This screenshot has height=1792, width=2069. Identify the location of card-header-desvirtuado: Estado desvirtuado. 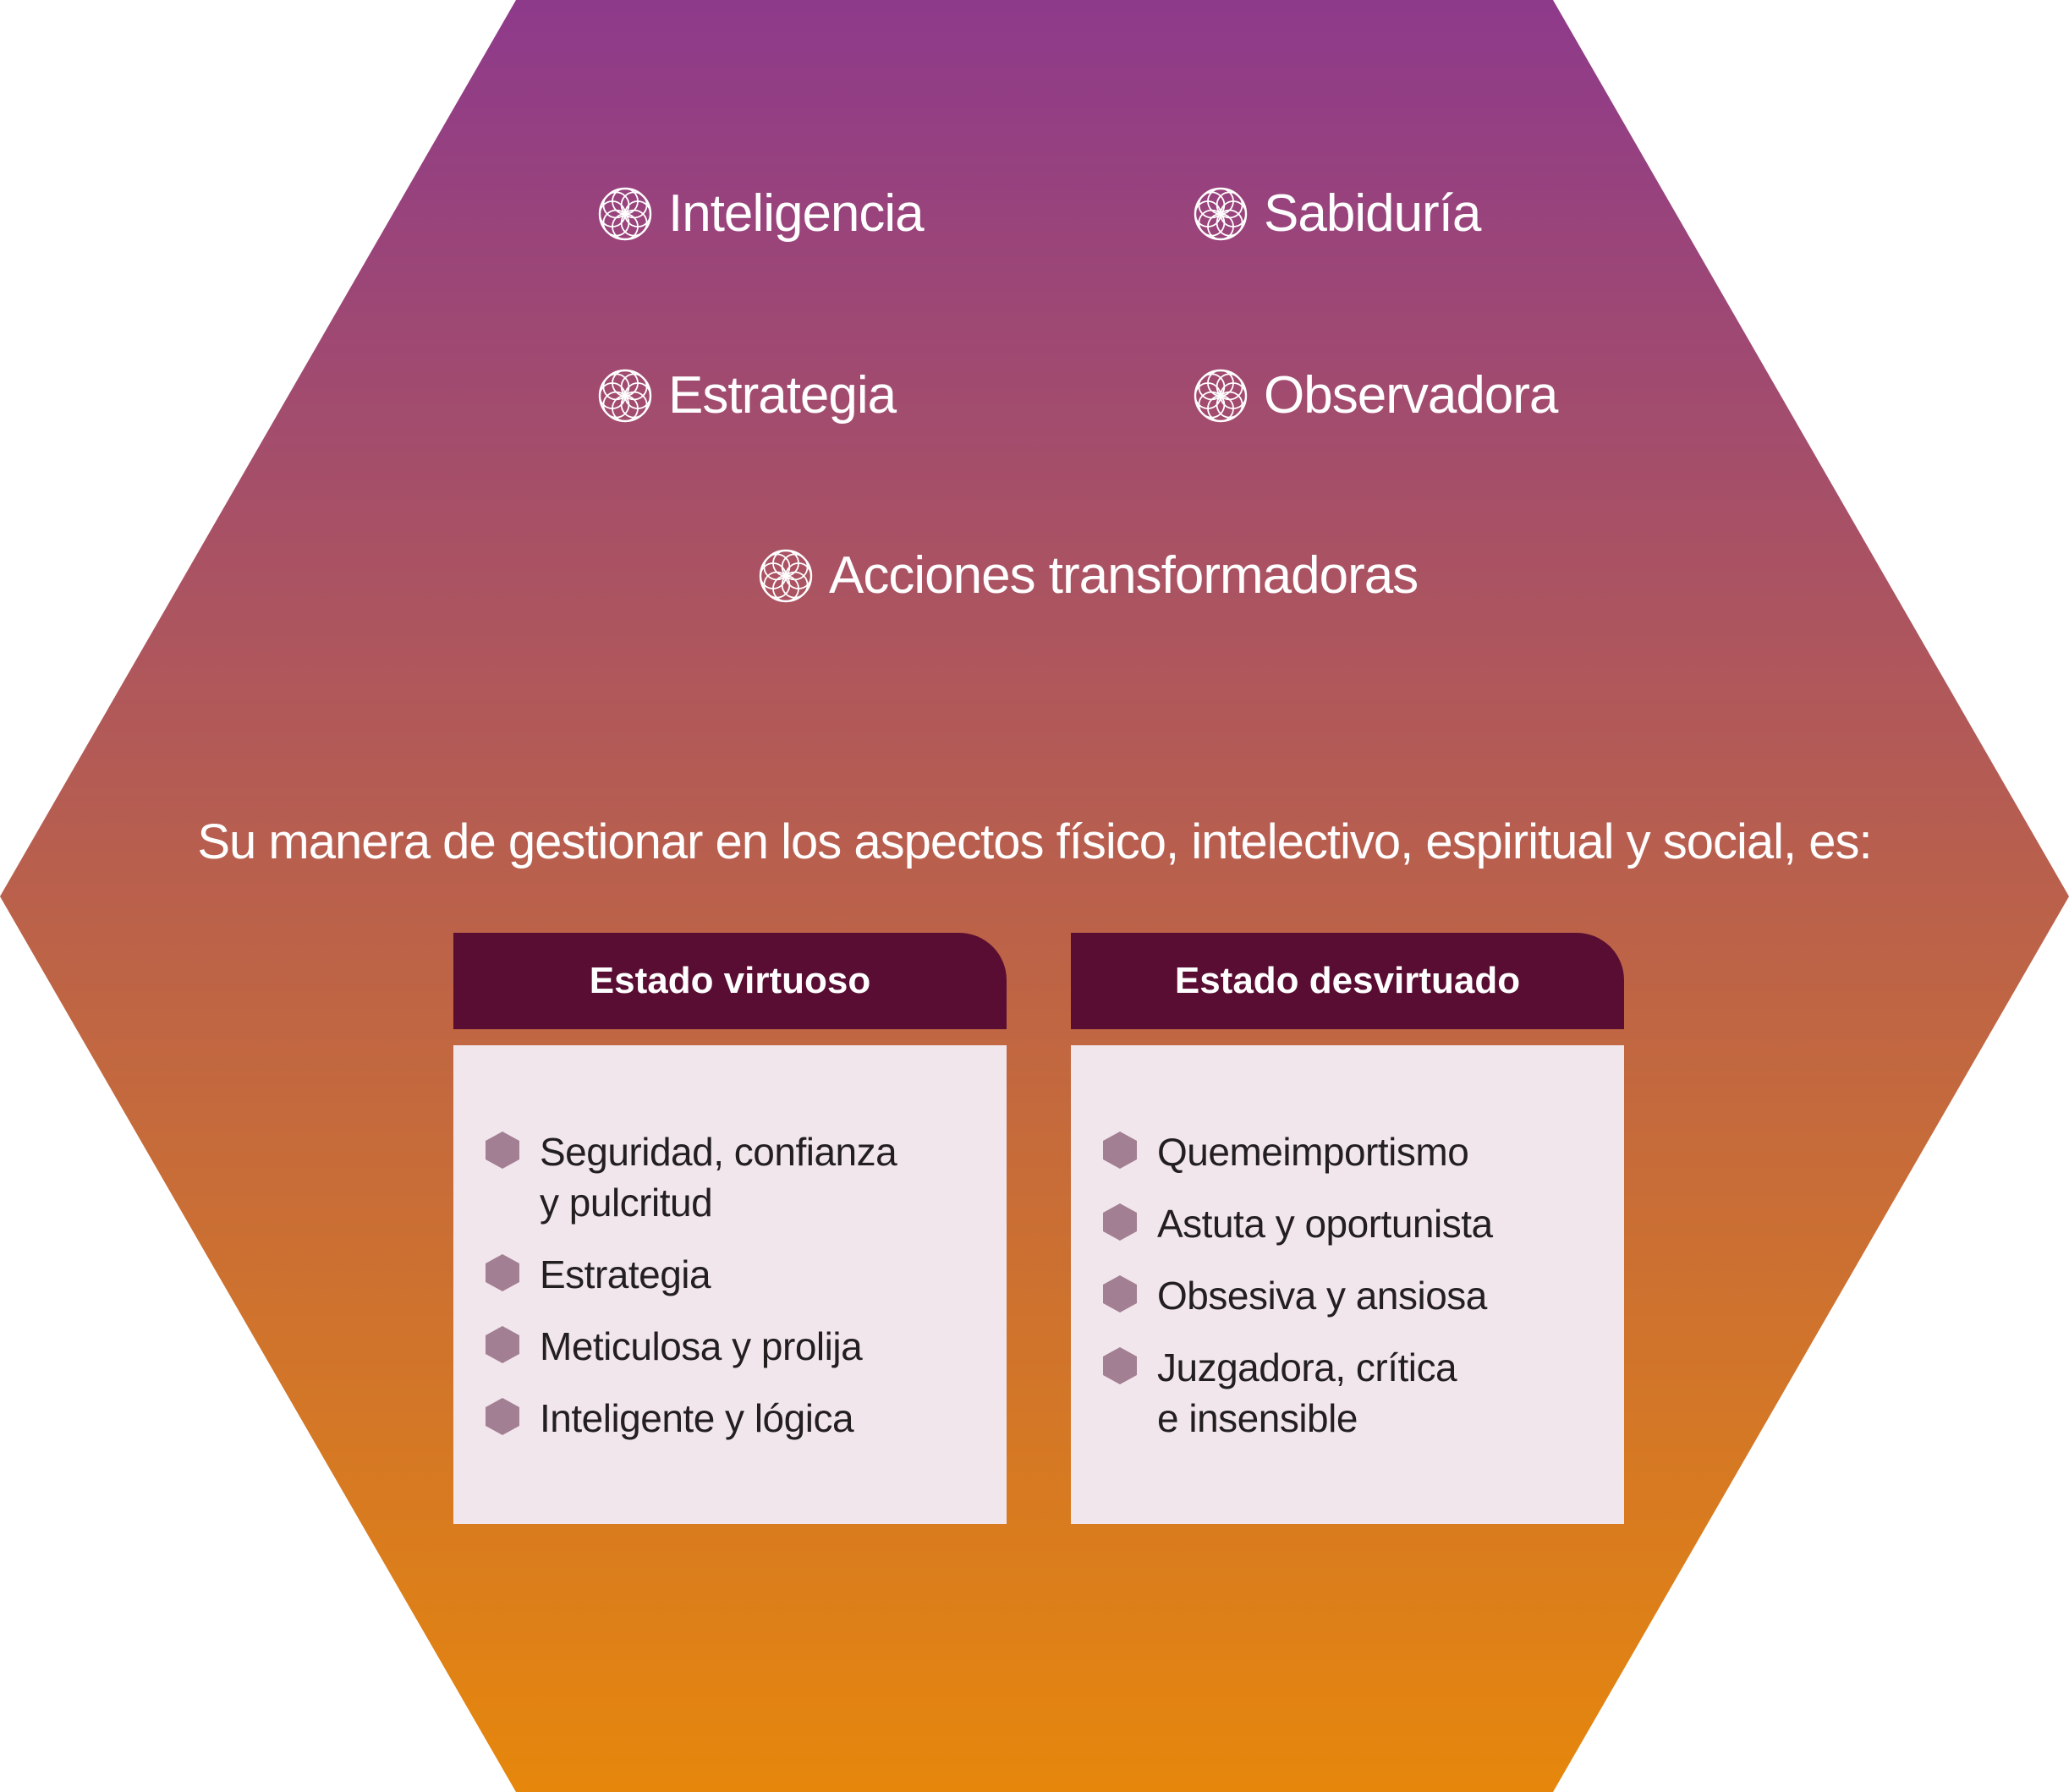
(1347, 981).